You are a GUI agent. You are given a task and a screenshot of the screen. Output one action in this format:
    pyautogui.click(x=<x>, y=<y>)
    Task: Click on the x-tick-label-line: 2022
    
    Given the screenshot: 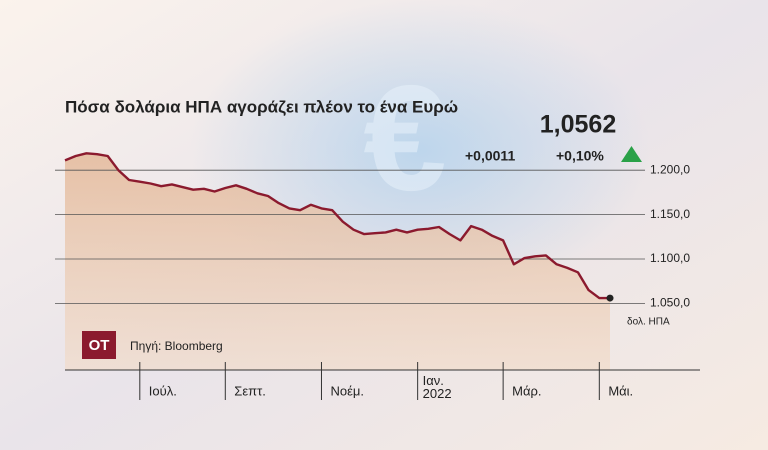 What is the action you would take?
    pyautogui.click(x=437, y=393)
    